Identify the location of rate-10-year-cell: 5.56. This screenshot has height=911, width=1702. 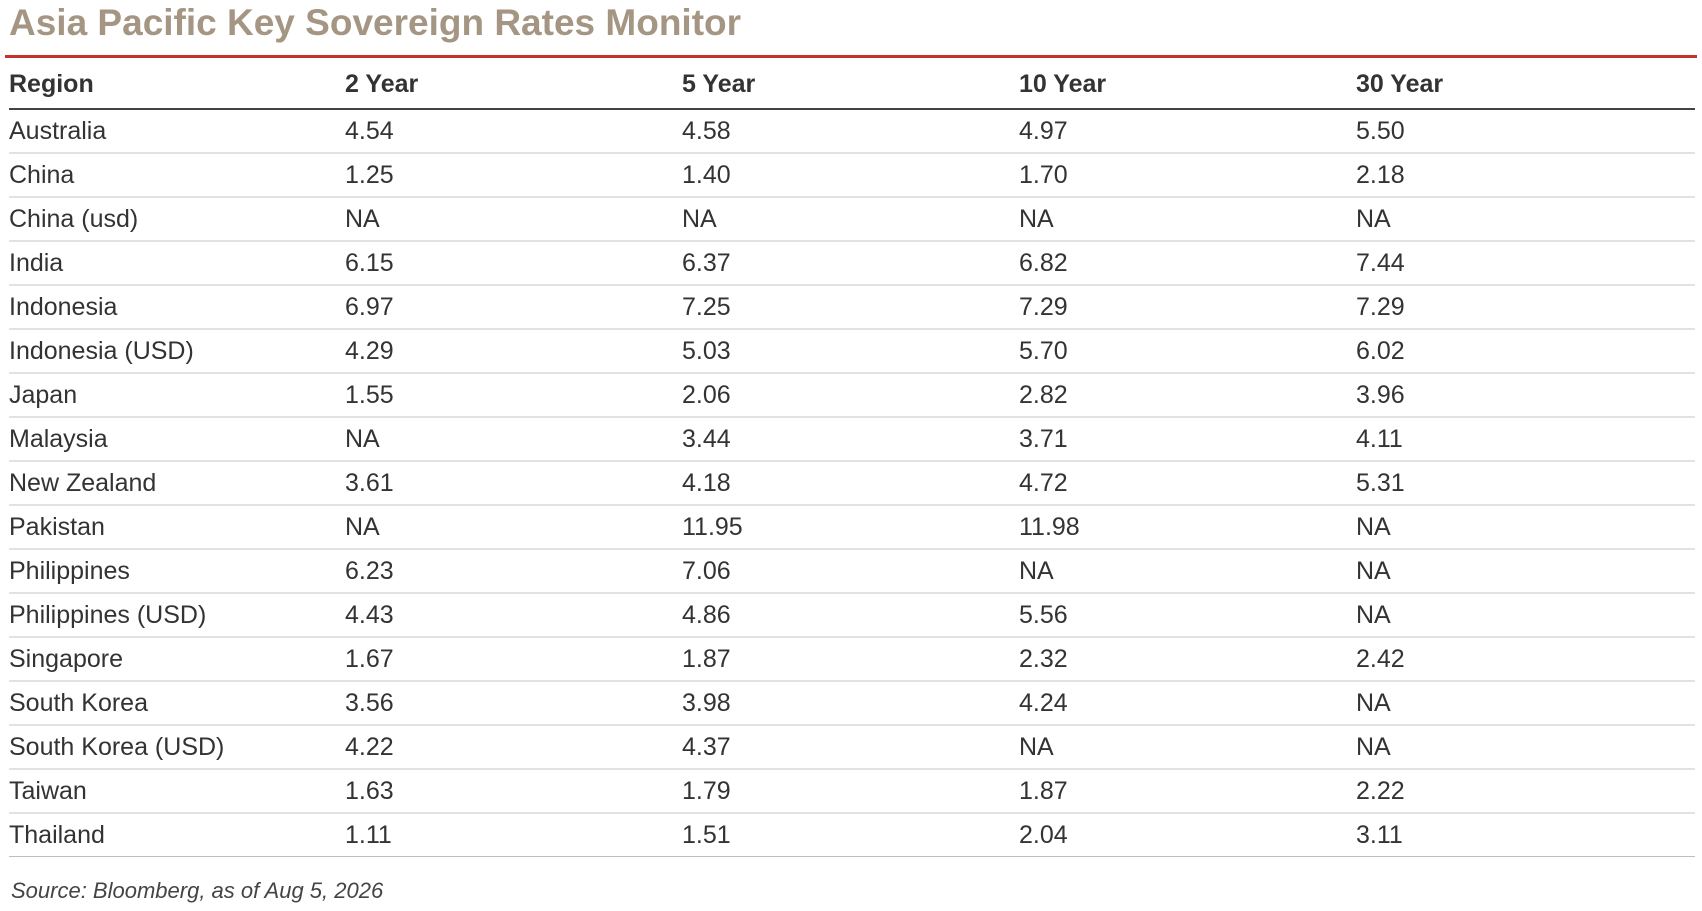
(1187, 615).